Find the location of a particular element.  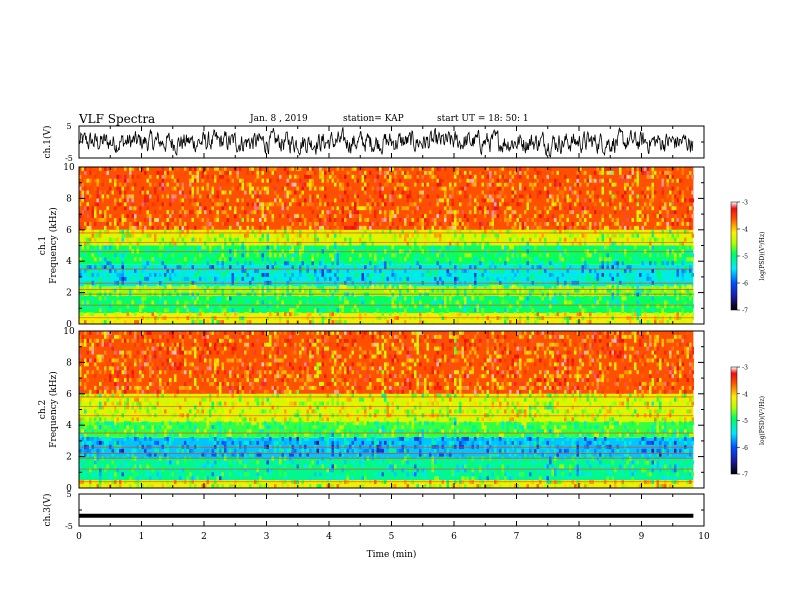

x-tick-label: 9 is located at coordinates (642, 537).